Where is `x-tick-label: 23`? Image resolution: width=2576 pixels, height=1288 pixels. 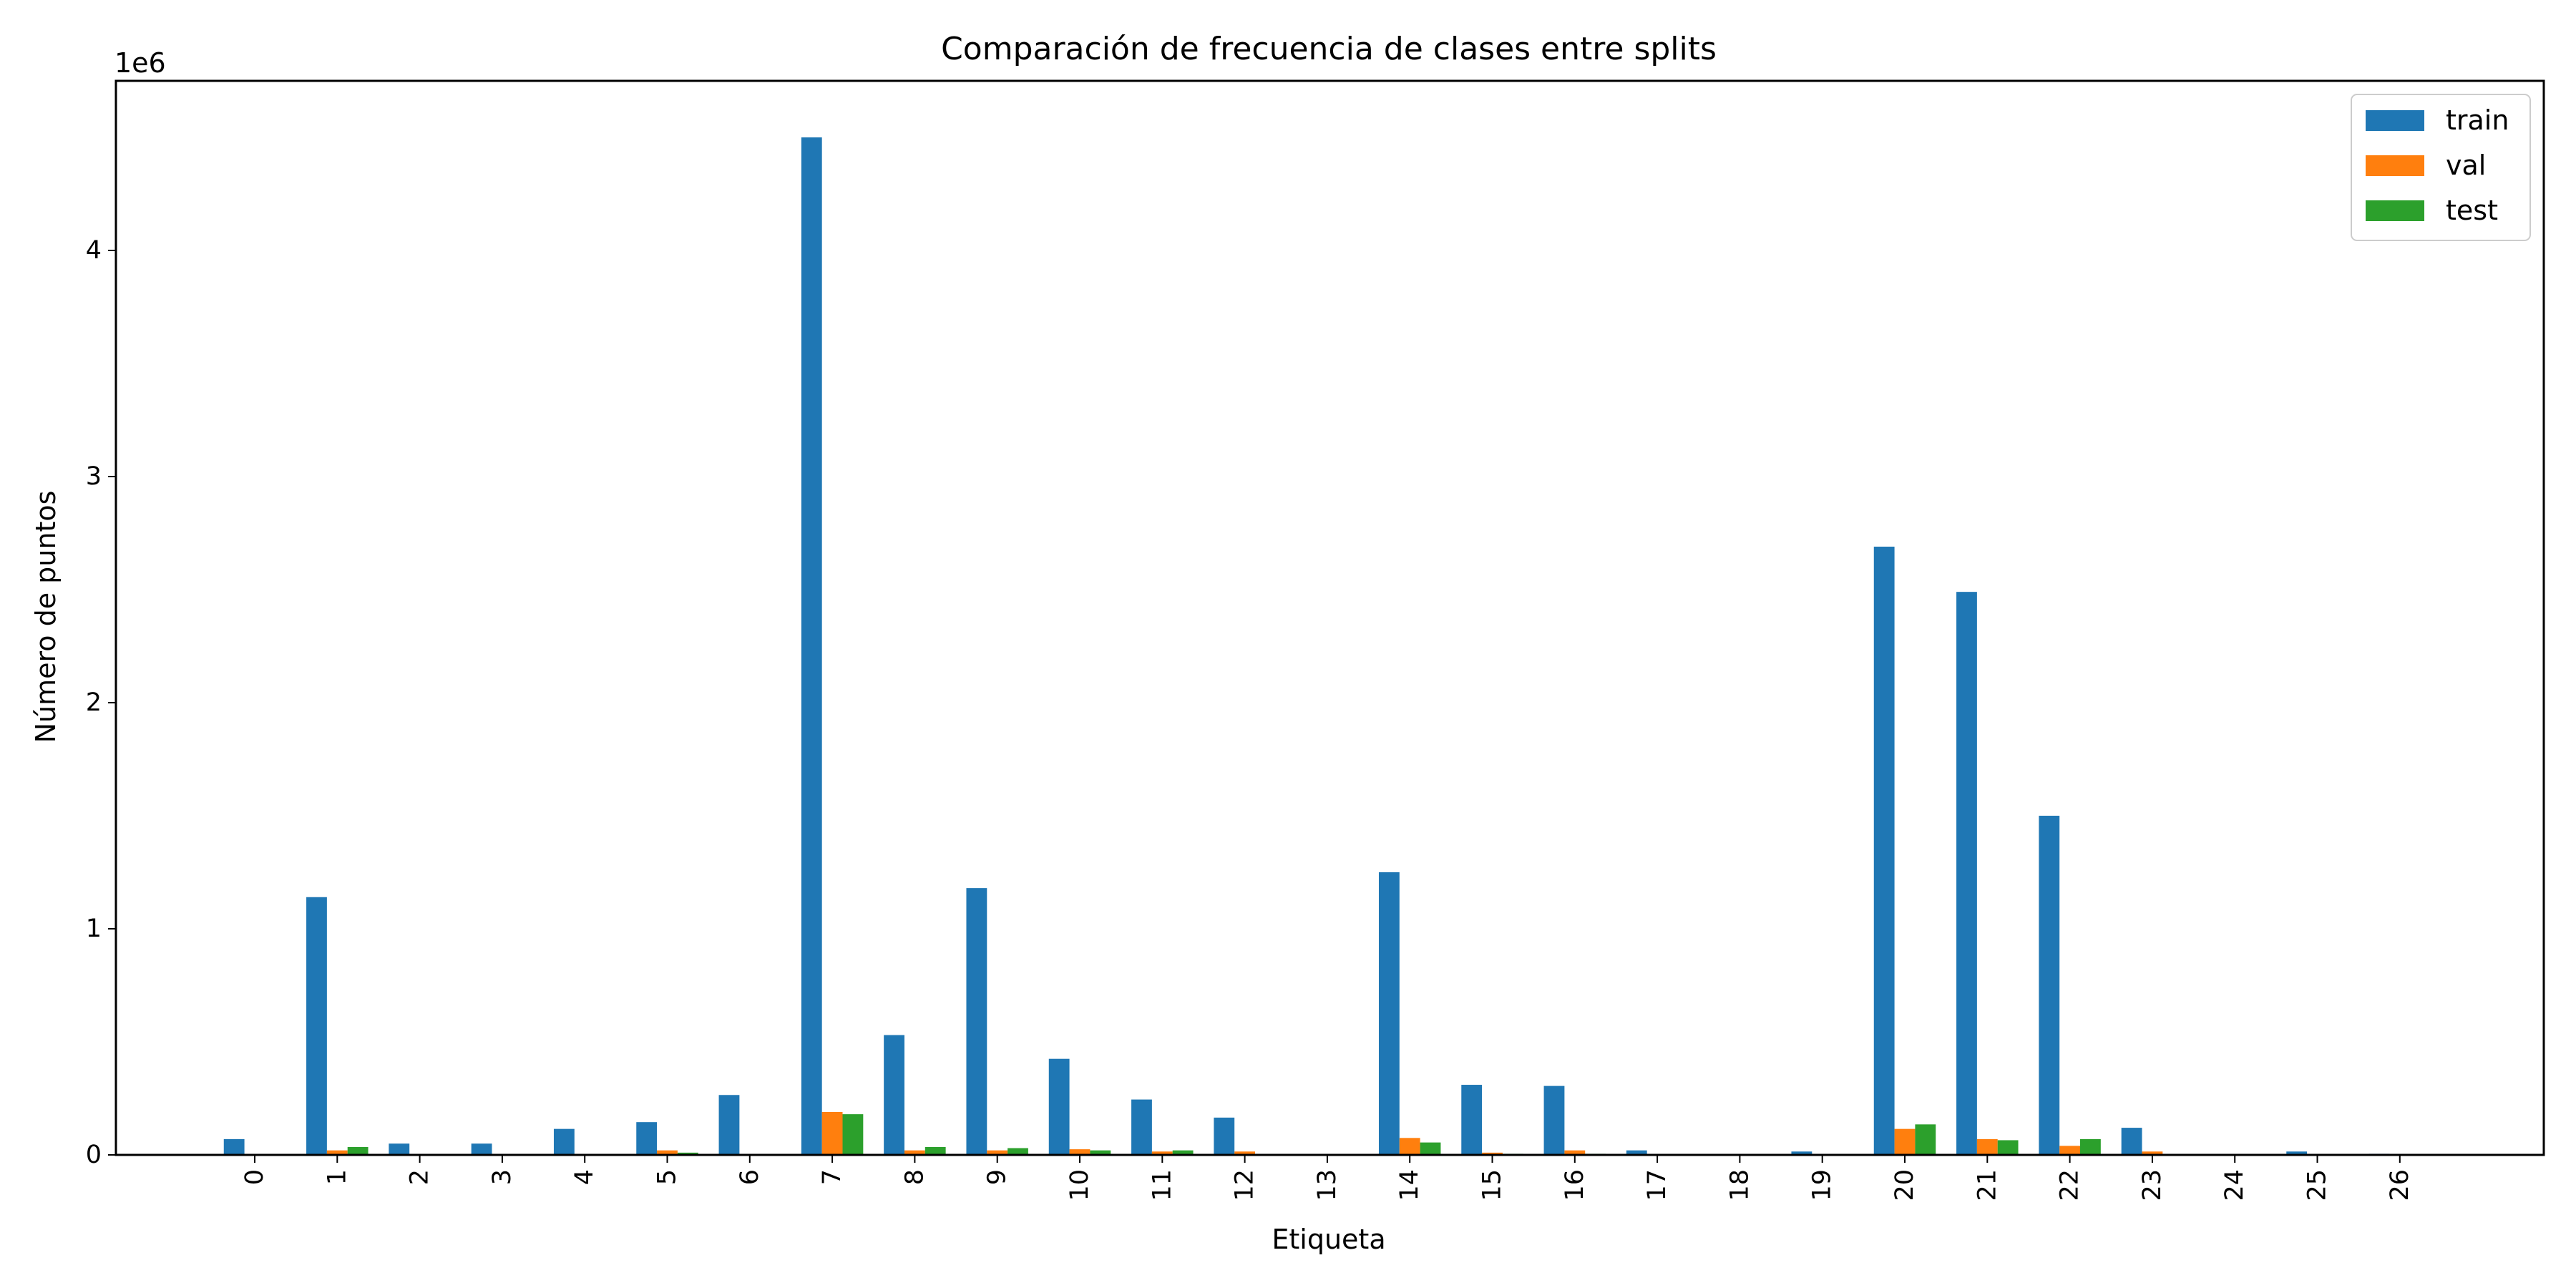 x-tick-label: 23 is located at coordinates (2152, 1185).